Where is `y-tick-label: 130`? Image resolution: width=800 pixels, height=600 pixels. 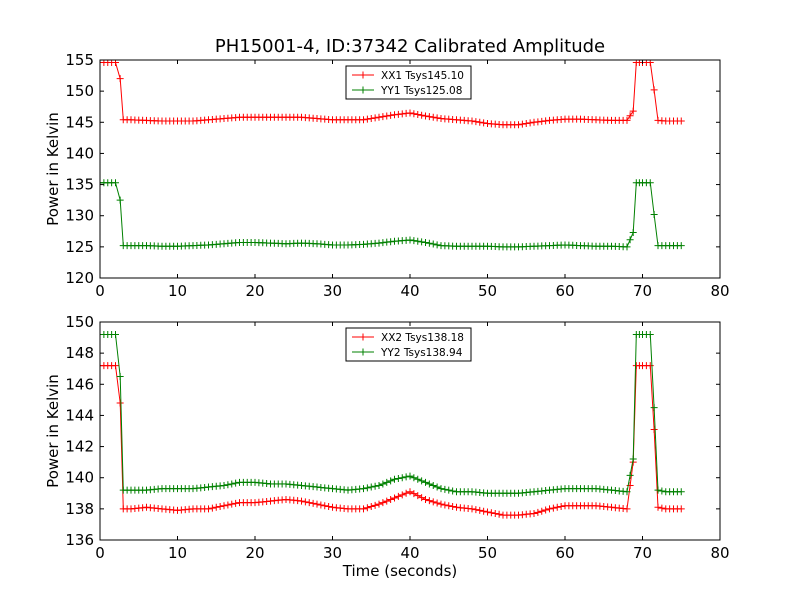 y-tick-label: 130 is located at coordinates (79, 216).